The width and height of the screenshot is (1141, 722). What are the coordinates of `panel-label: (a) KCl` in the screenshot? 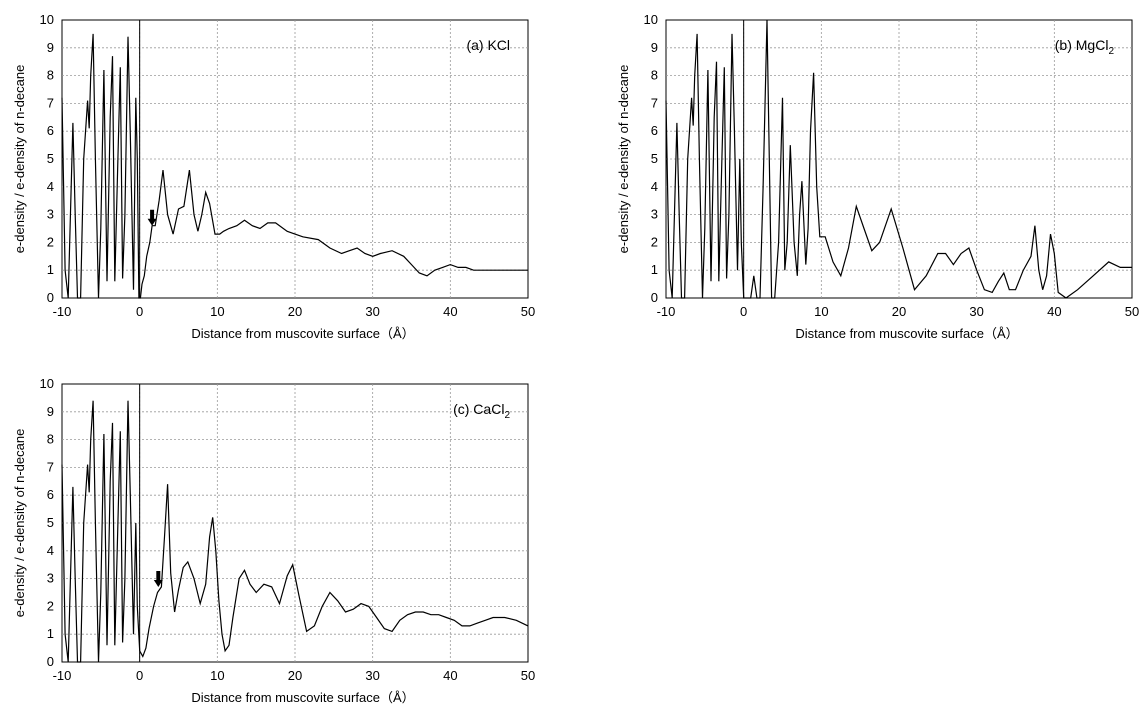 It's located at (488, 45).